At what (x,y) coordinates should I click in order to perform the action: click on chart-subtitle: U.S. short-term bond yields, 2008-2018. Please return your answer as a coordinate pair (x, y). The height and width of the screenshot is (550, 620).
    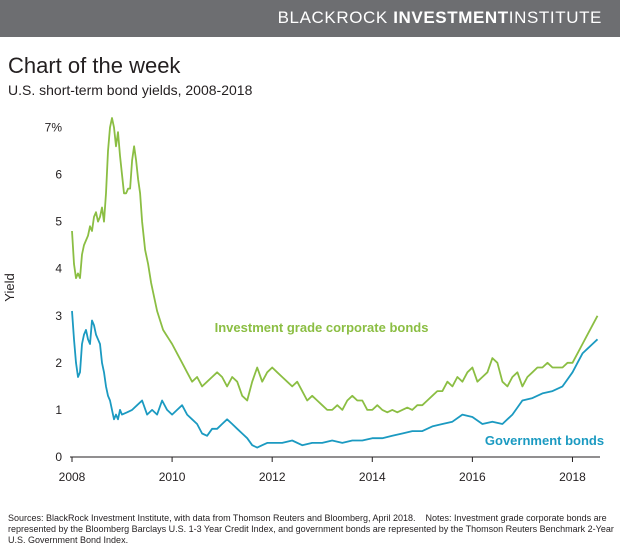
    Looking at the image, I should click on (130, 90).